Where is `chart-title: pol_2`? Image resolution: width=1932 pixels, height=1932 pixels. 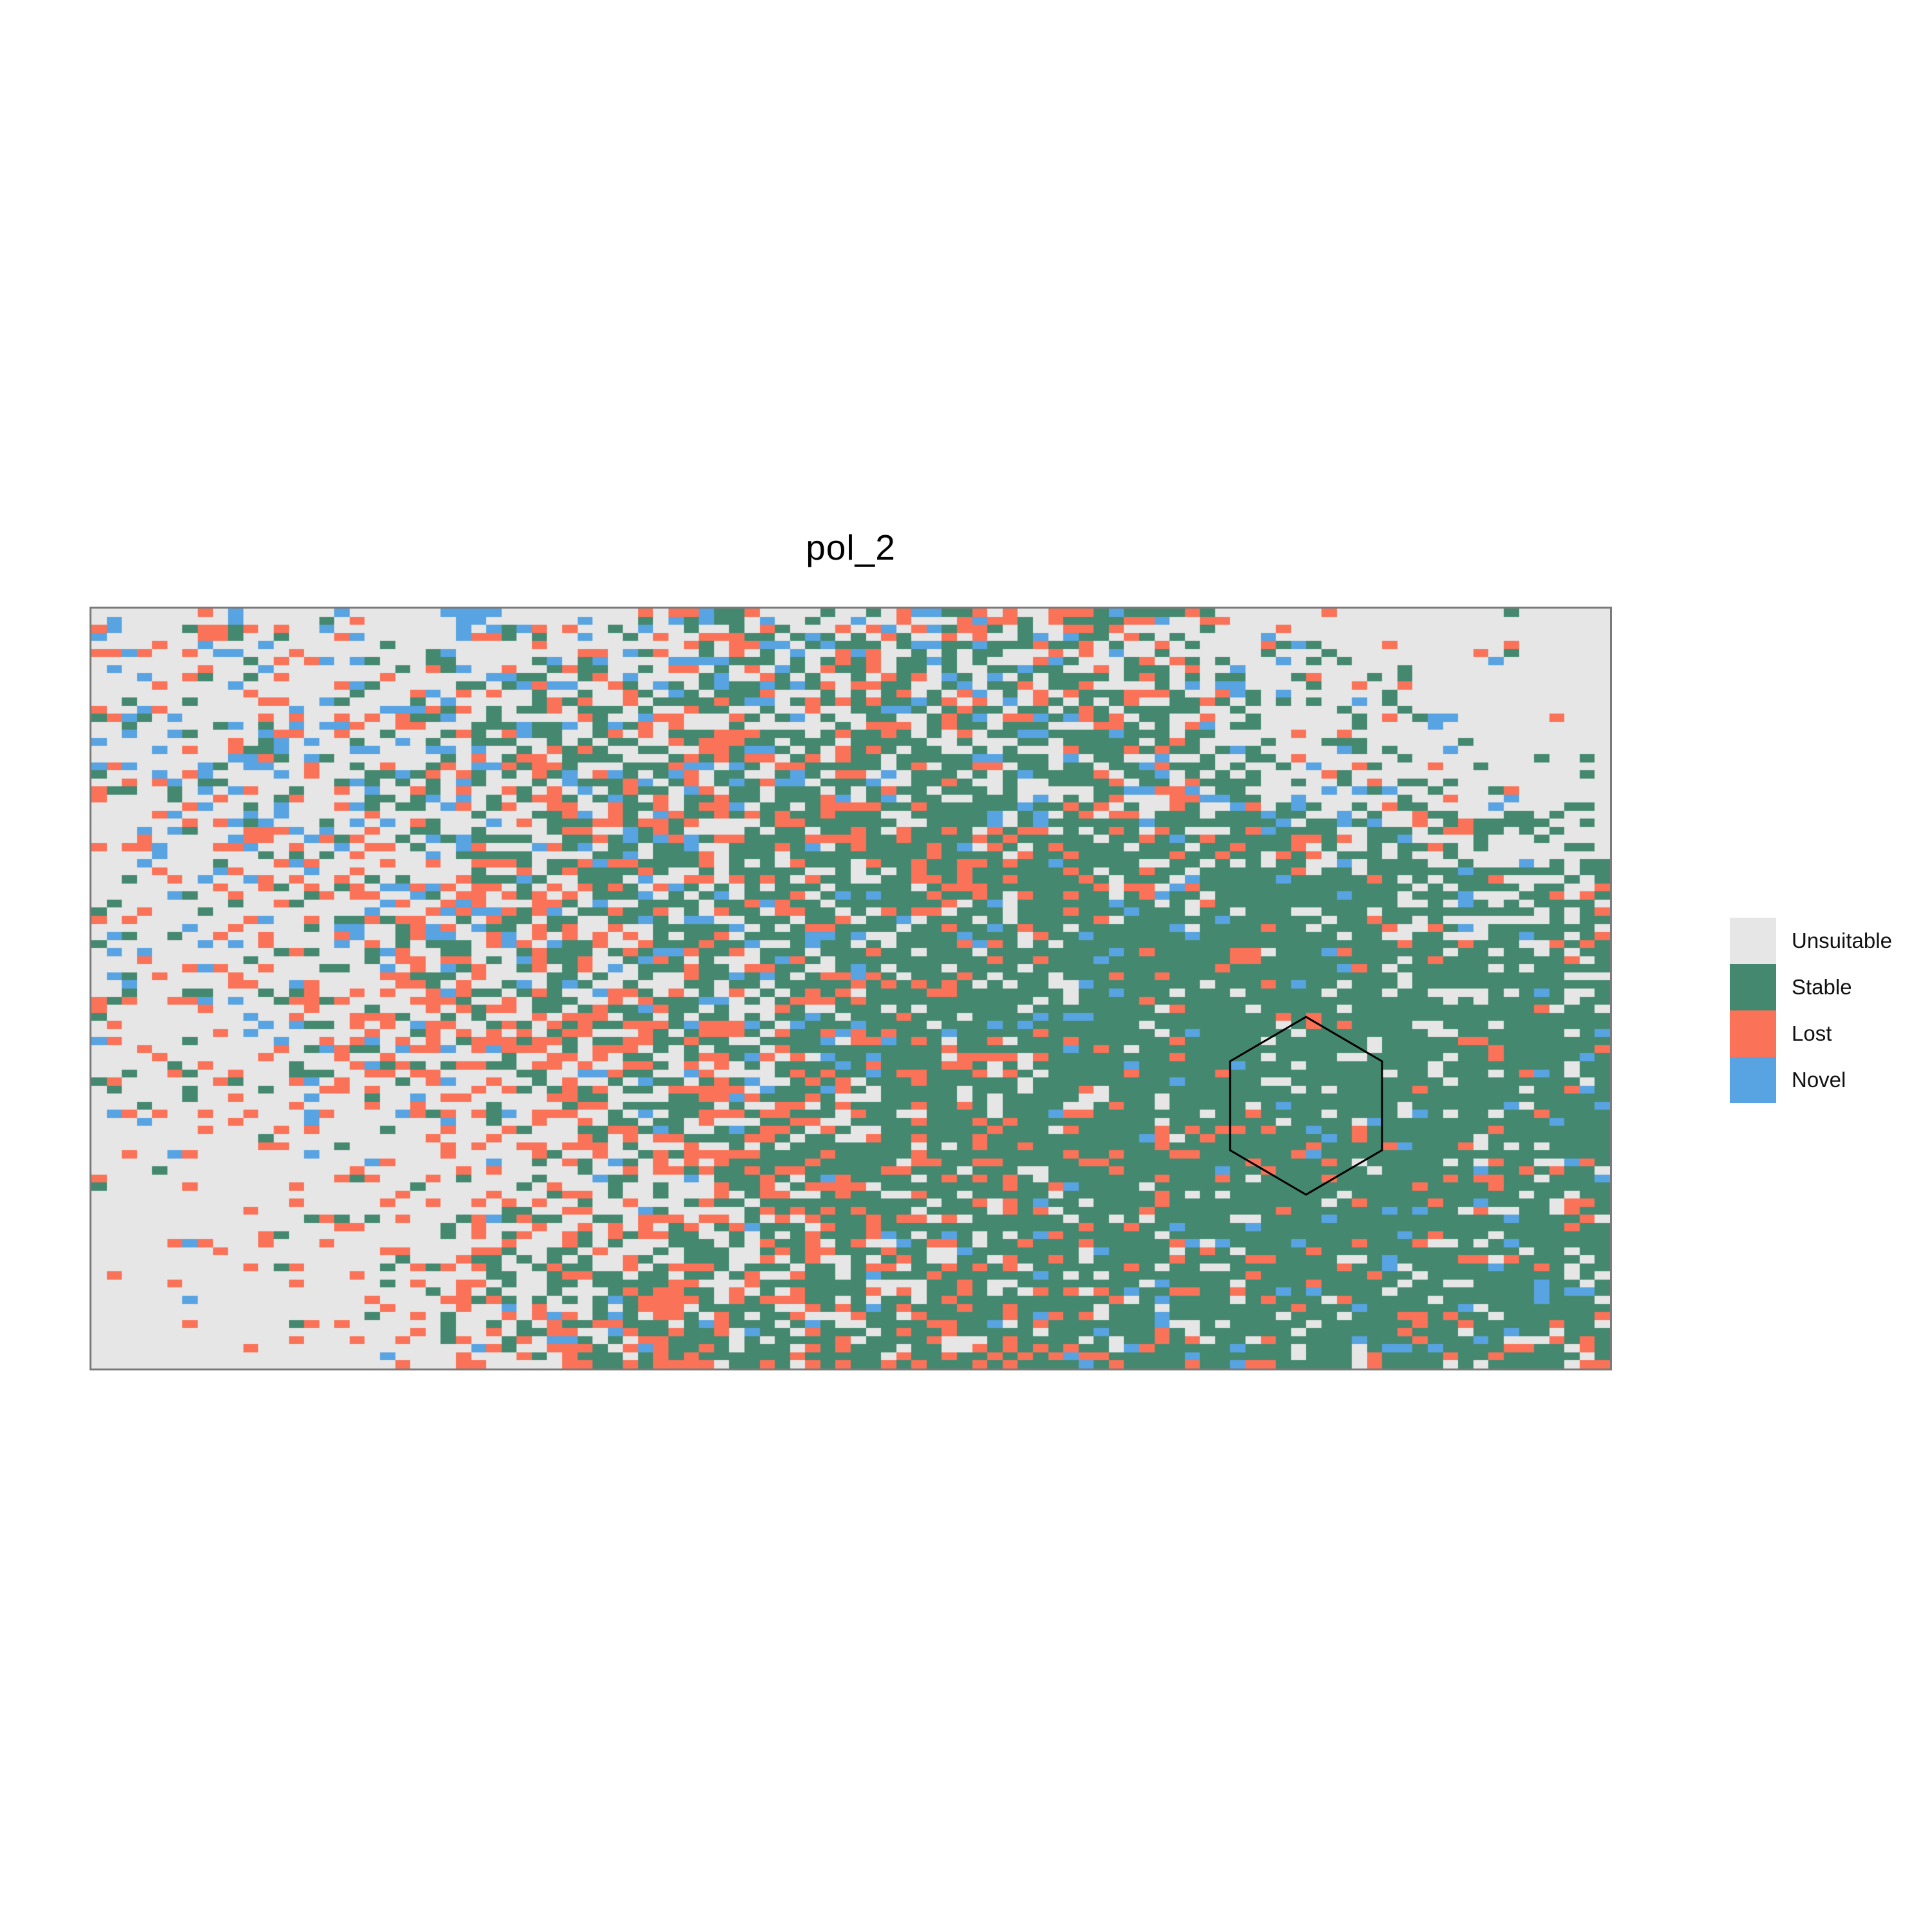 chart-title: pol_2 is located at coordinates (851, 547).